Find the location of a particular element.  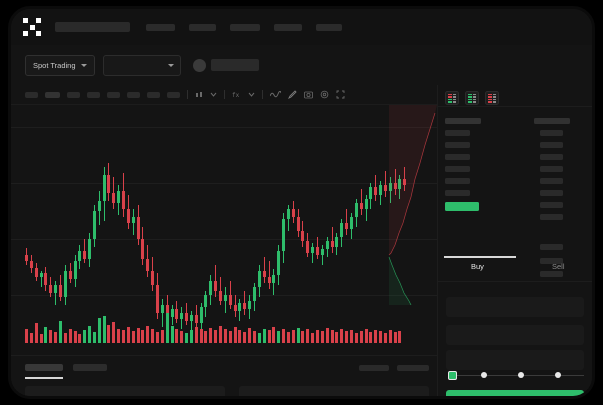

orderbook-spread-row is located at coordinates (462, 206).